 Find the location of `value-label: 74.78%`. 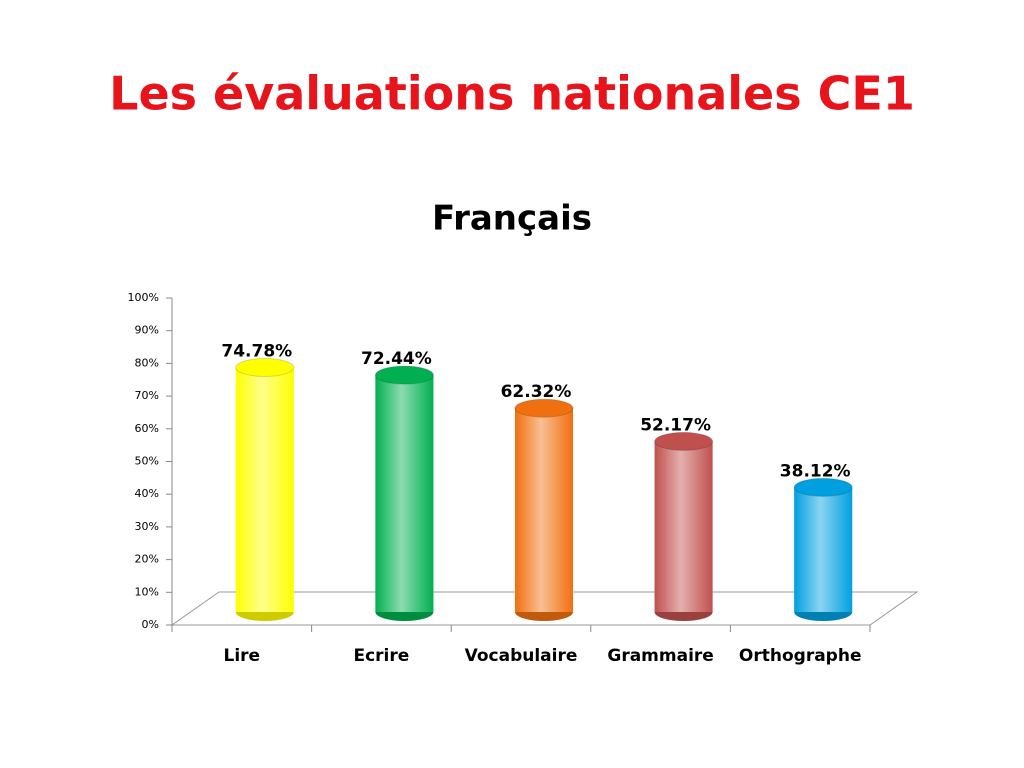

value-label: 74.78% is located at coordinates (256, 351).